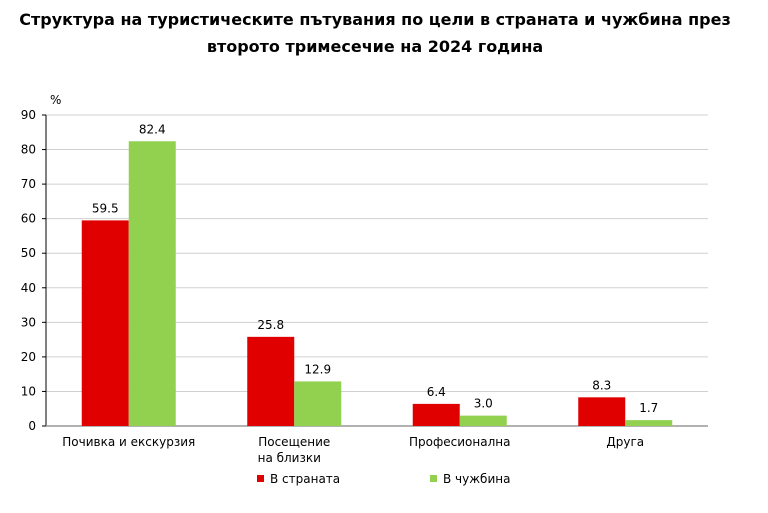  Describe the element at coordinates (28, 288) in the screenshot. I see `y-tick-label: 40` at that location.